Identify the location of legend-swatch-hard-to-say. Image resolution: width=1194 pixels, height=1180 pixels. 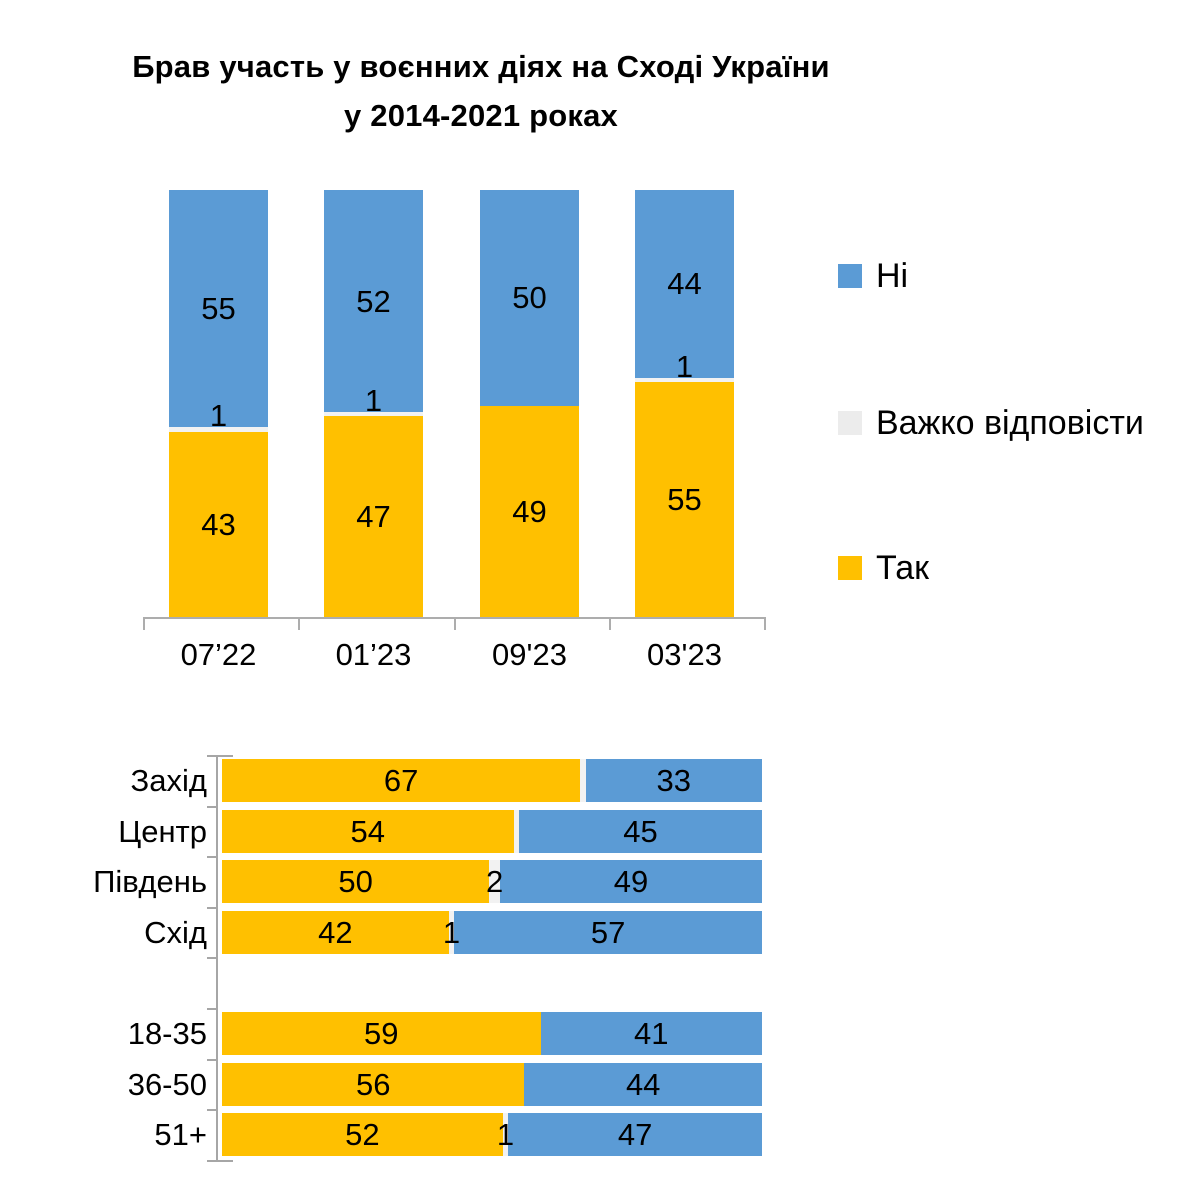
(850, 423).